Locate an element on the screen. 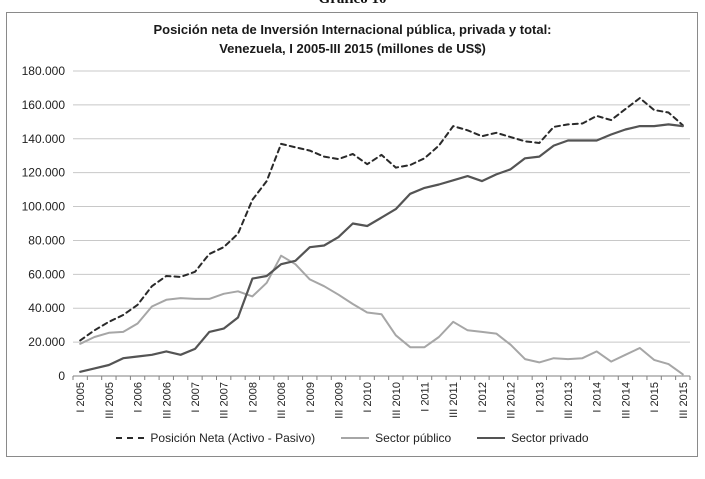  x-tick-label: III 2012 is located at coordinates (512, 400).